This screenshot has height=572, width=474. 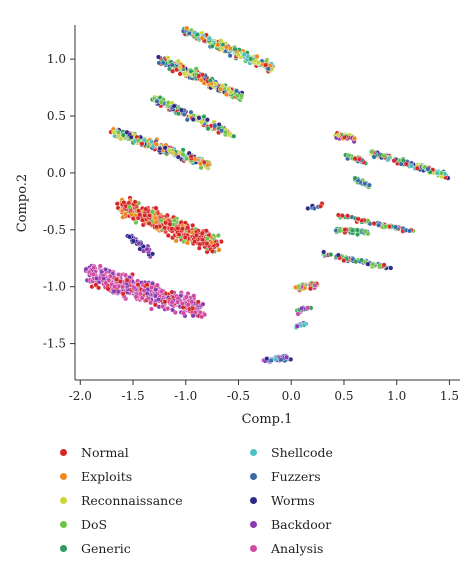 I want to click on legend-item-normal: Normal, so click(x=121, y=452).